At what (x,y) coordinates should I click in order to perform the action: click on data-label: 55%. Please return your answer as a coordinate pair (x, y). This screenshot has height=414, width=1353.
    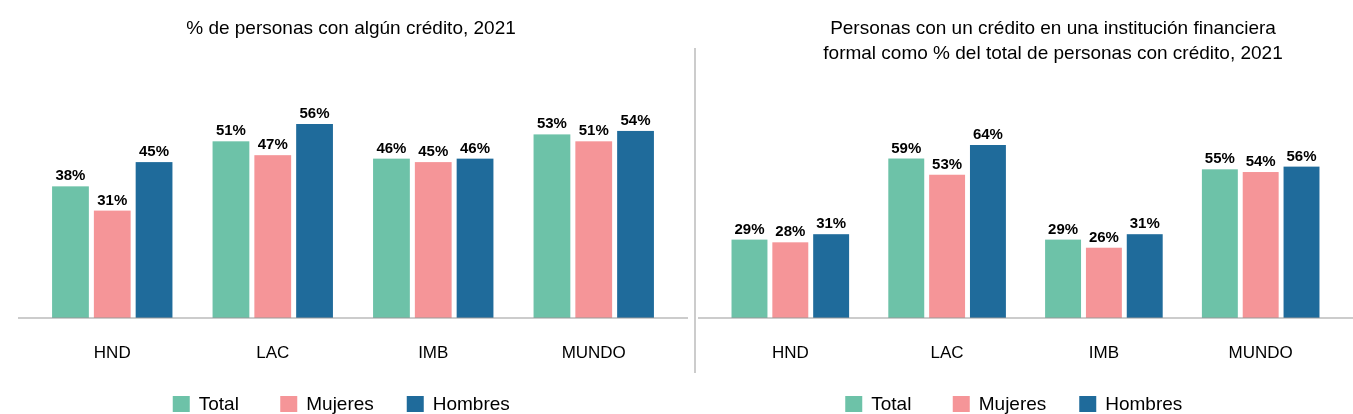
    Looking at the image, I should click on (1219, 158).